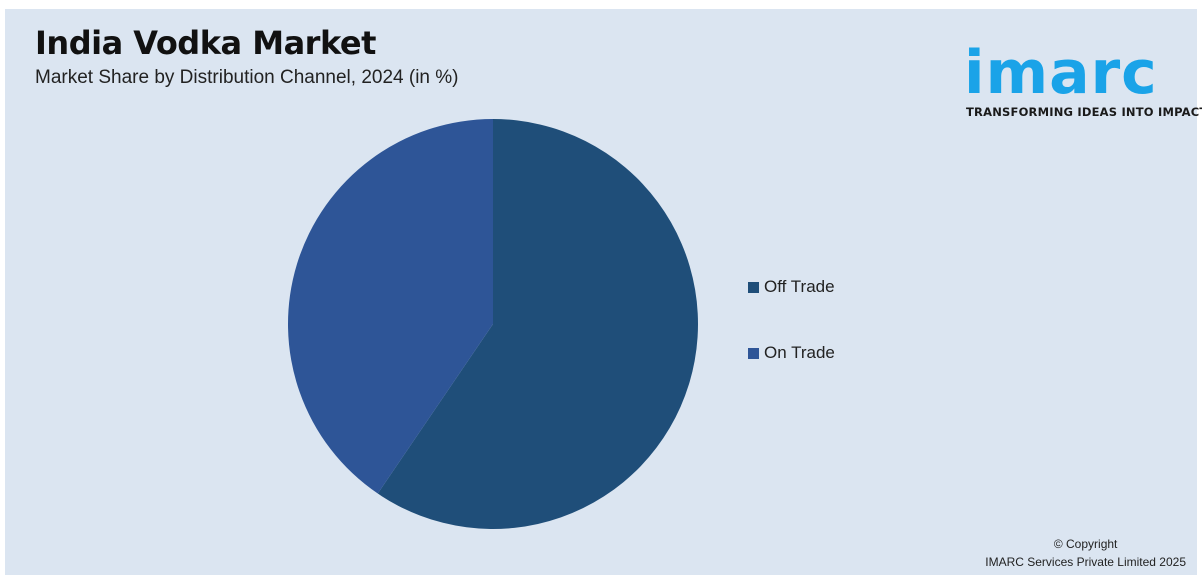  What do you see at coordinates (1085, 562) in the screenshot?
I see `copyright-line-2: IMARC Services Private Limited 2025` at bounding box center [1085, 562].